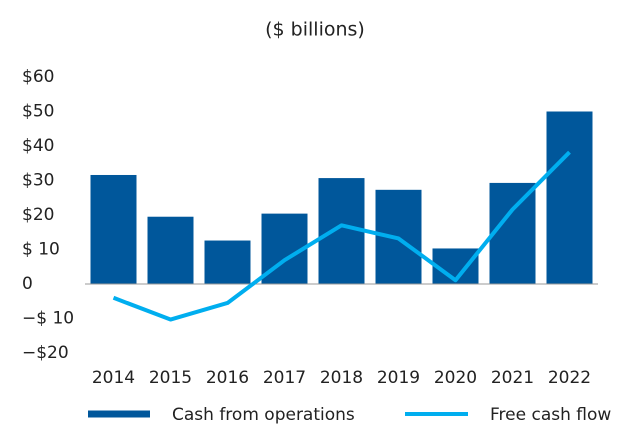 The width and height of the screenshot is (635, 425). What do you see at coordinates (113, 378) in the screenshot?
I see `x-tick-label: 2014` at bounding box center [113, 378].